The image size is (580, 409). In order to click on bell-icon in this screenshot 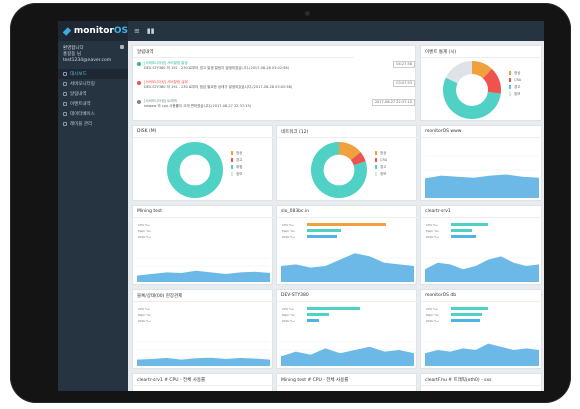, I will do `click(122, 47)`.